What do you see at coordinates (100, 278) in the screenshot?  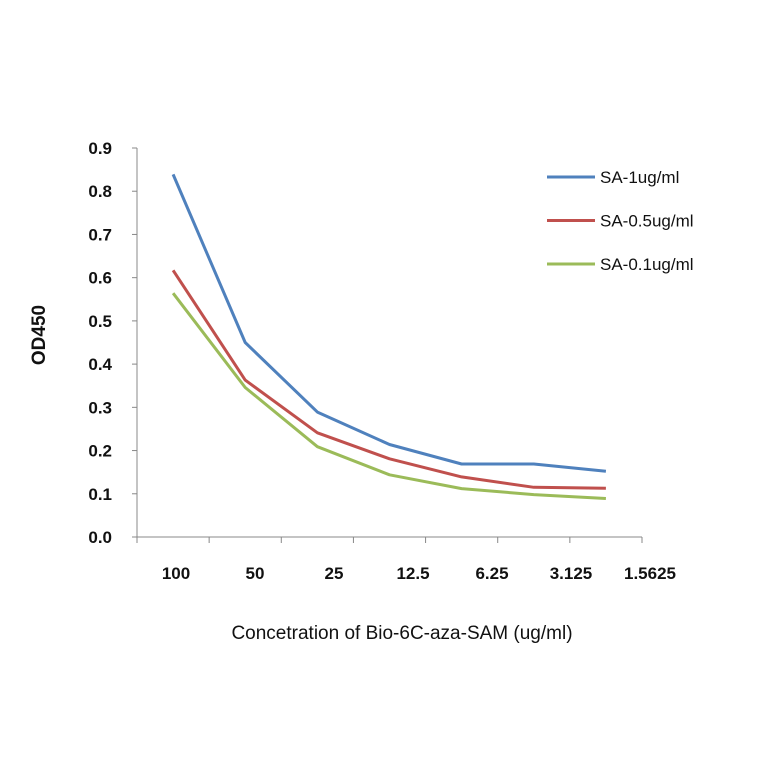 I see `y-tick-label: 0.6` at bounding box center [100, 278].